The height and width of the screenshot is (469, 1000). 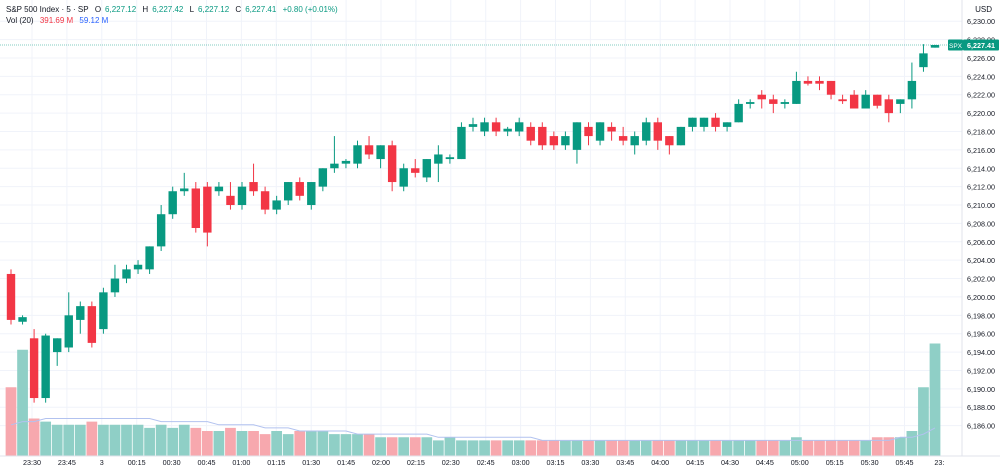 What do you see at coordinates (981, 297) in the screenshot?
I see `y-tick-label: 6,200.00` at bounding box center [981, 297].